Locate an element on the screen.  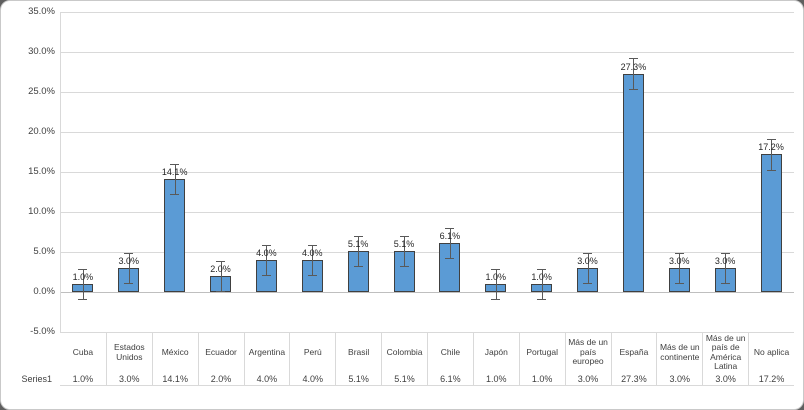
table-category-cell: Japón is located at coordinates (495, 352).